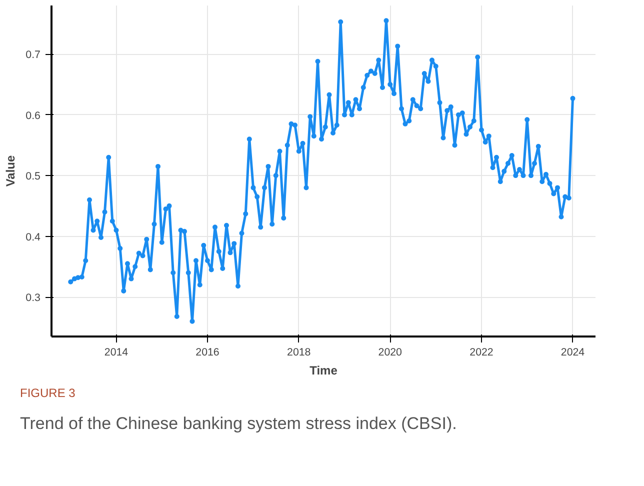 The height and width of the screenshot is (486, 644). Describe the element at coordinates (116, 352) in the screenshot. I see `x-tick-label: 2014` at that location.